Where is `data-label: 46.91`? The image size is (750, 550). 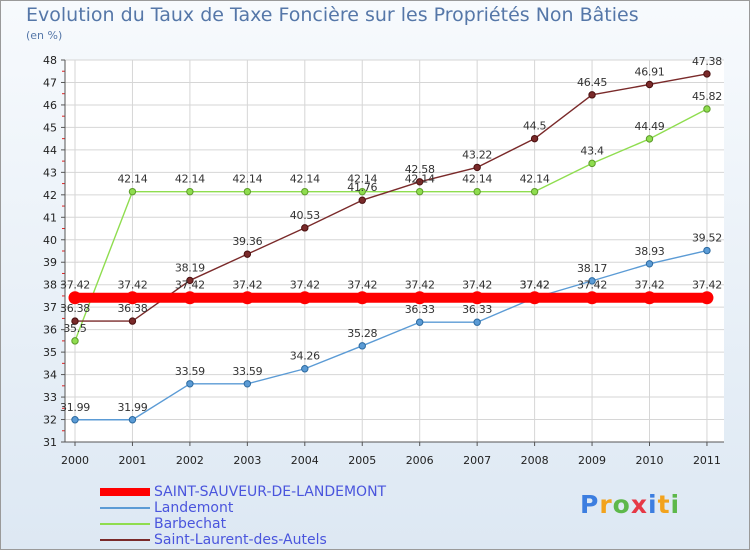 data-label: 46.91 is located at coordinates (650, 71).